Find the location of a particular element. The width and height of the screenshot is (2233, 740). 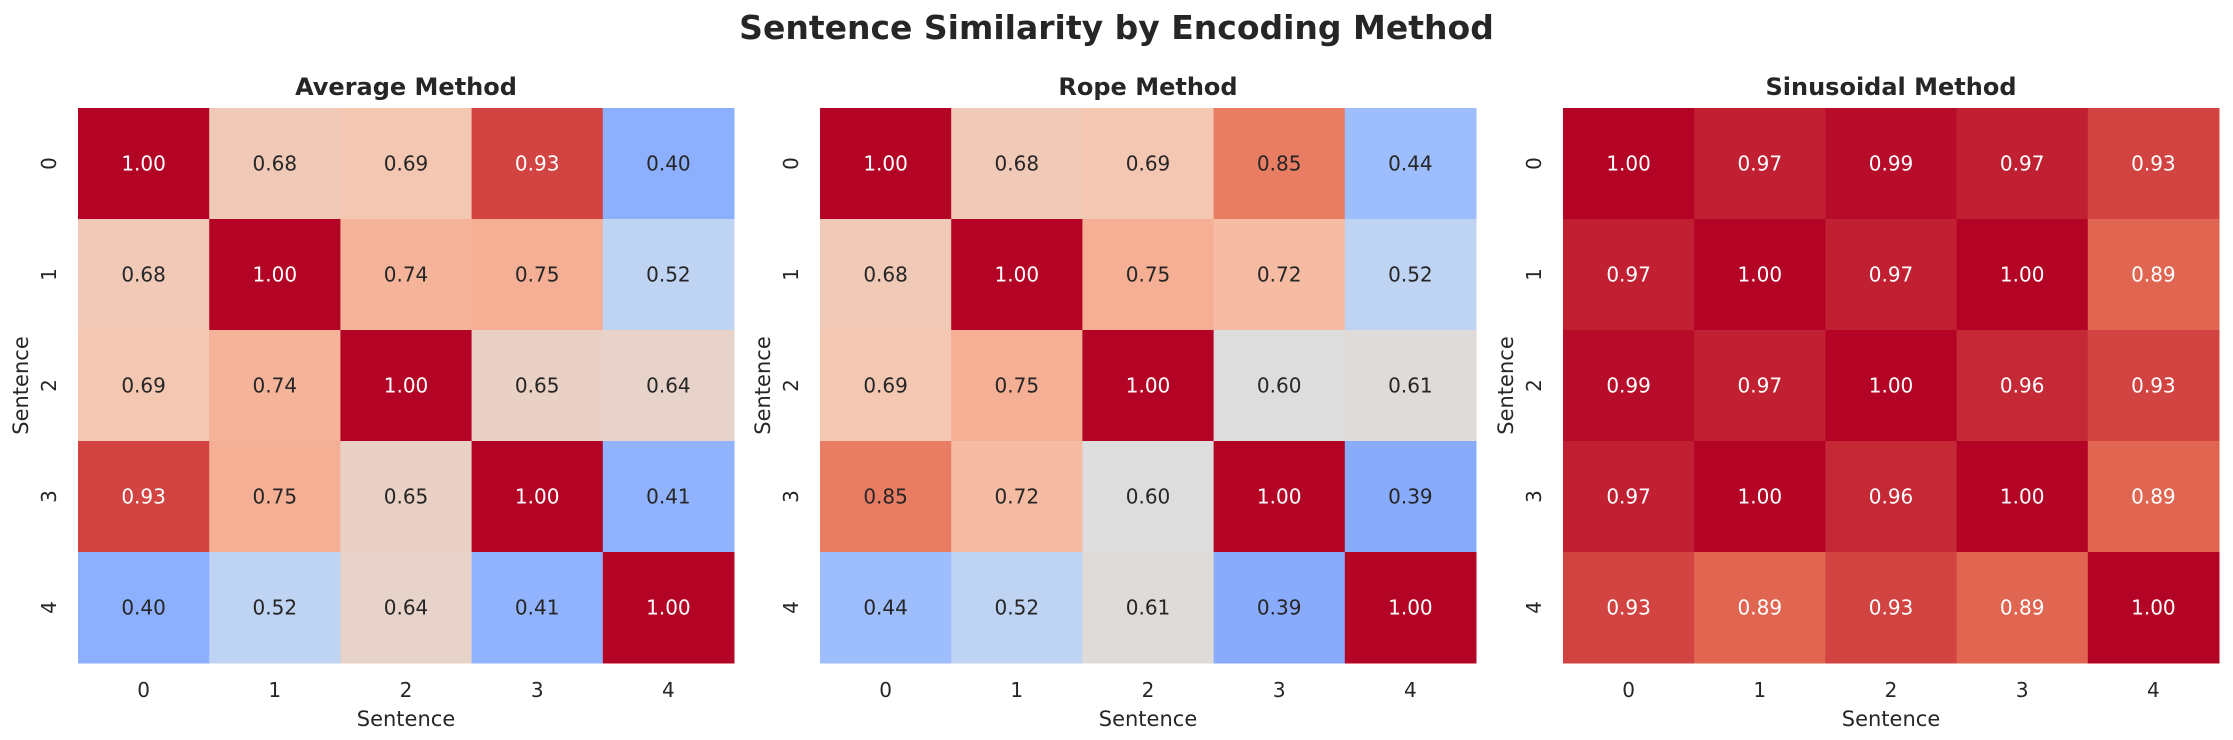

cell-value-label: 0.52 is located at coordinates (668, 275).